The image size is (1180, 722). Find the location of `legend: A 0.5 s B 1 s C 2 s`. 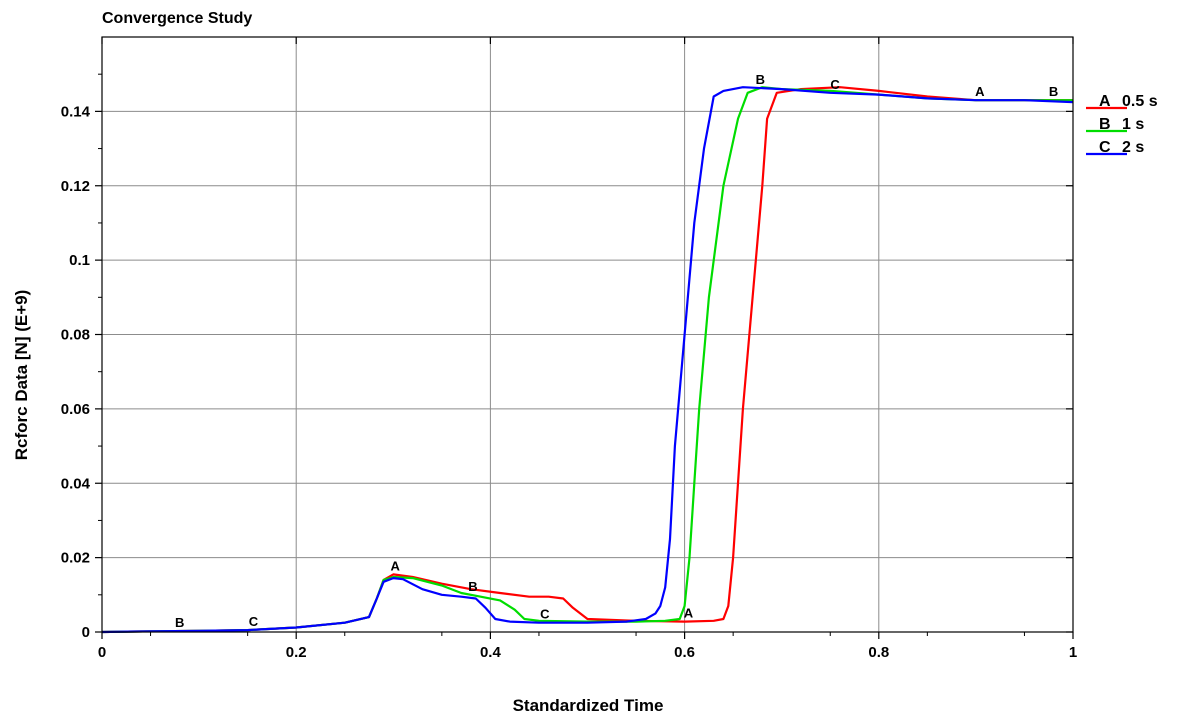

legend: A 0.5 s B 1 s C 2 s is located at coordinates (1122, 124).